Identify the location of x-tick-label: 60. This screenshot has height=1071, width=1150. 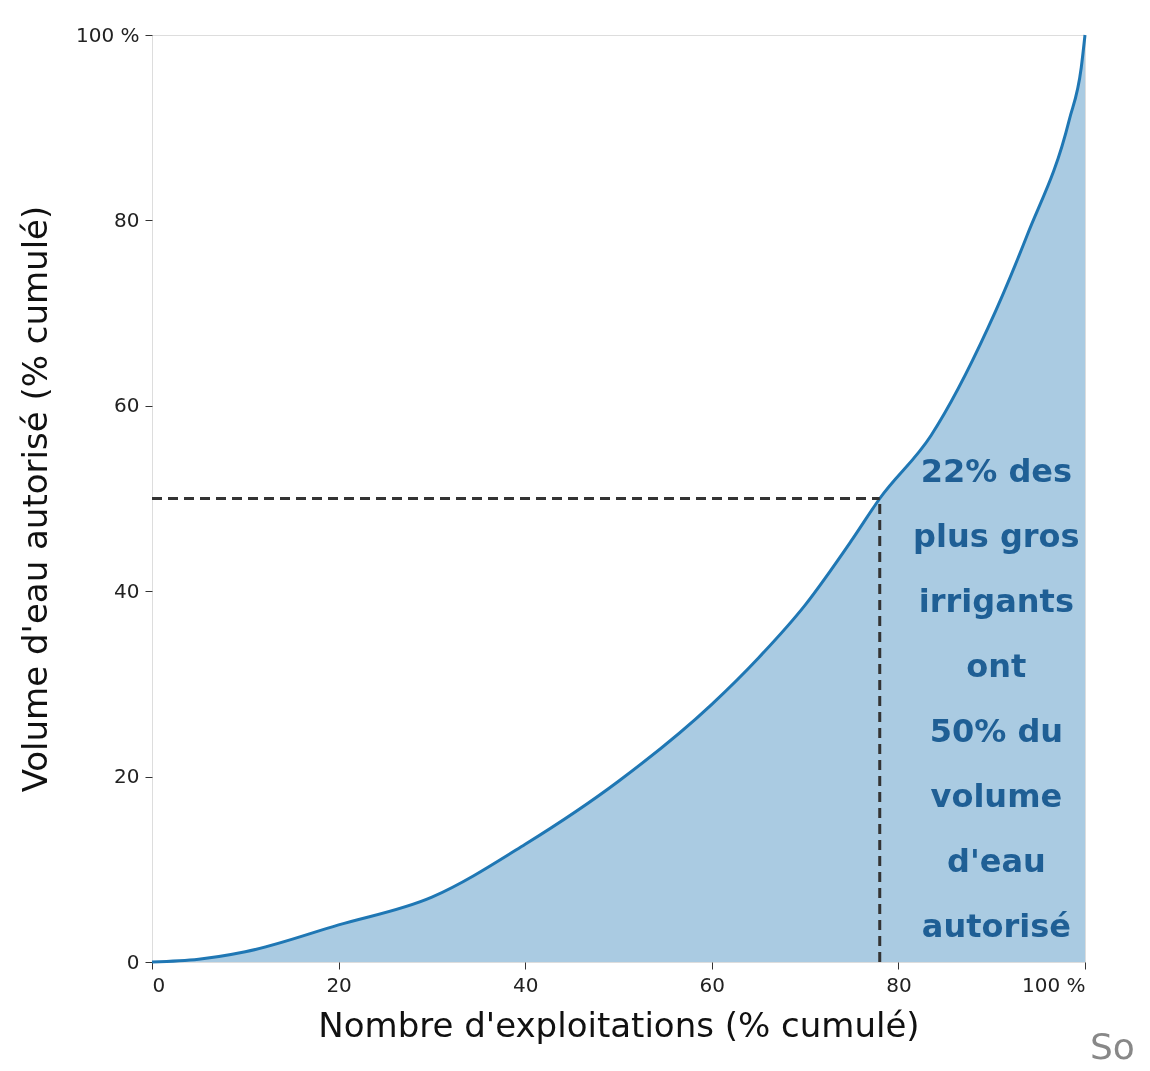
(712, 984).